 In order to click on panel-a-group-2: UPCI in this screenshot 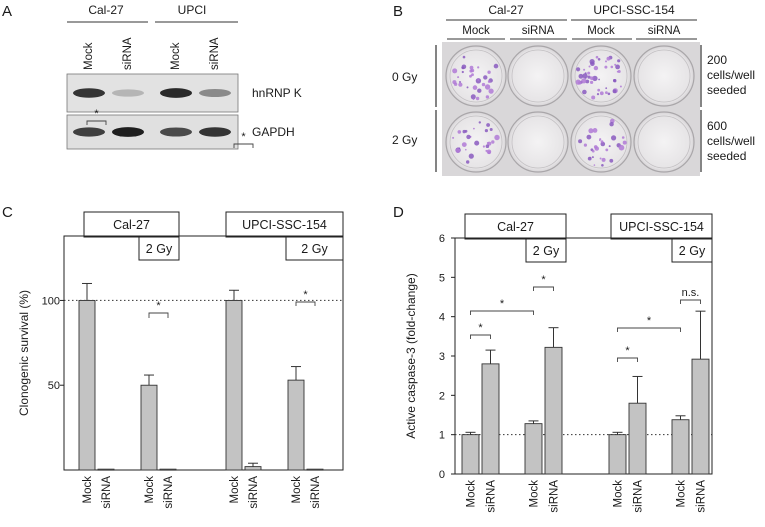, I will do `click(192, 10)`.